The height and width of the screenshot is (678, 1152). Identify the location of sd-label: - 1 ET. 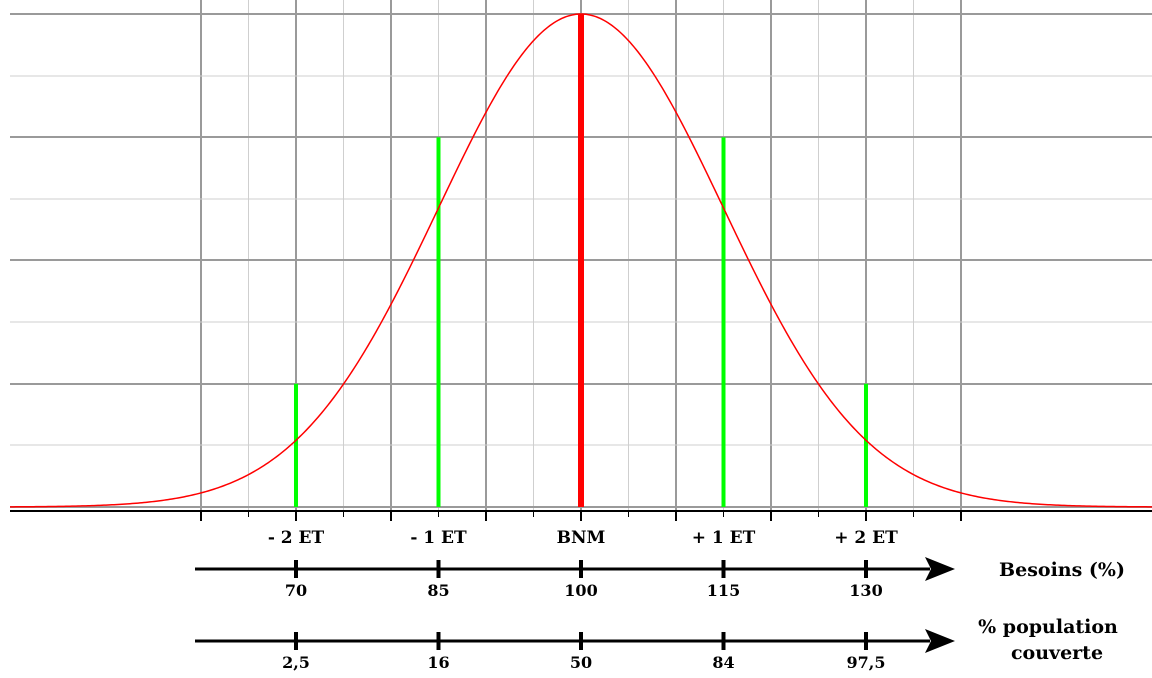
(438, 538).